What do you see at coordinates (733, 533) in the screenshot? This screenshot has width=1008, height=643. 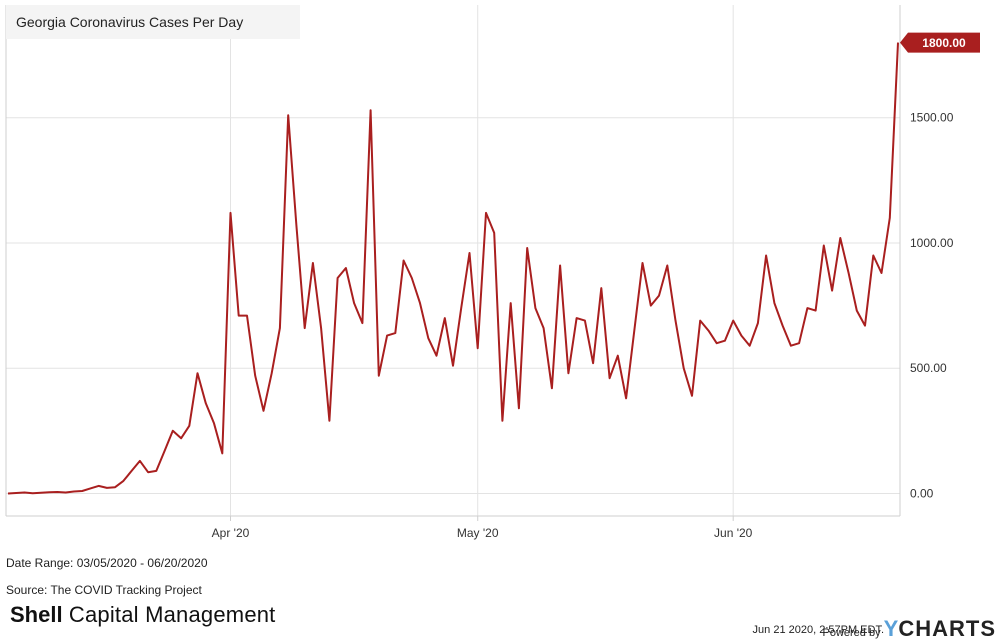 I see `x-tick-label: Jun '20` at bounding box center [733, 533].